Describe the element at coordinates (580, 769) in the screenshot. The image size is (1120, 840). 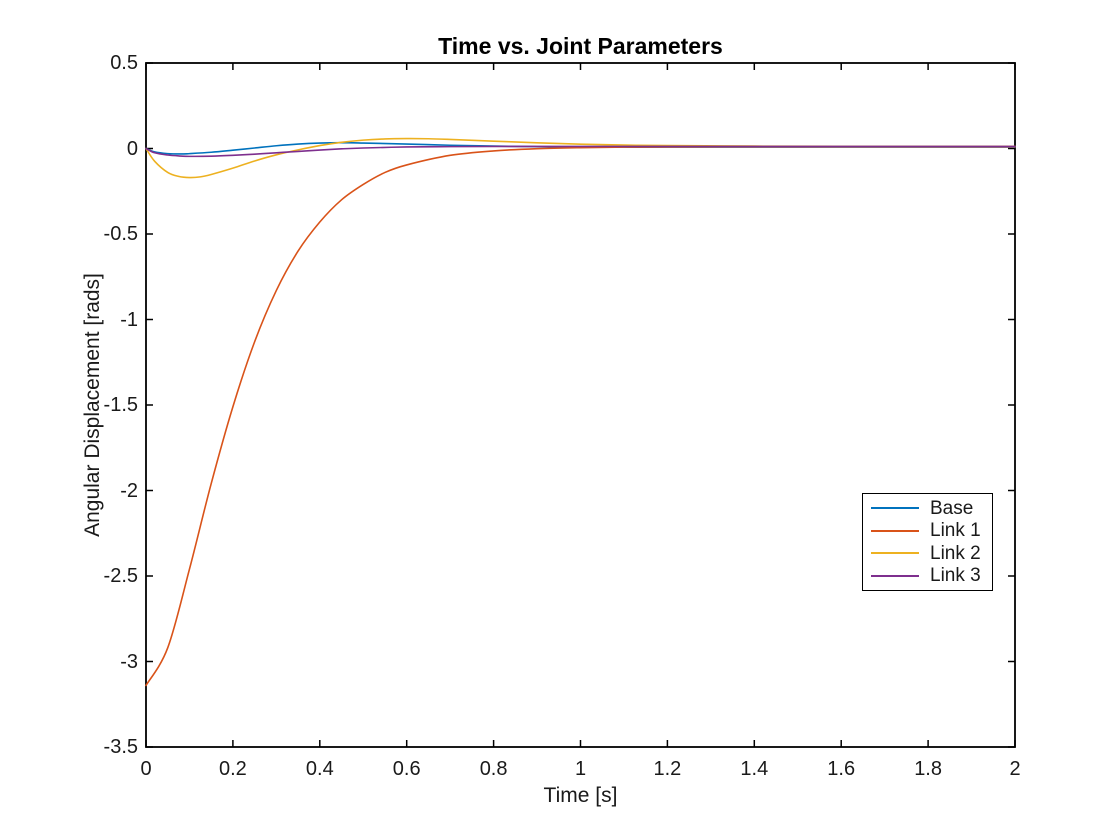
I see `x-tick-label: 1` at that location.